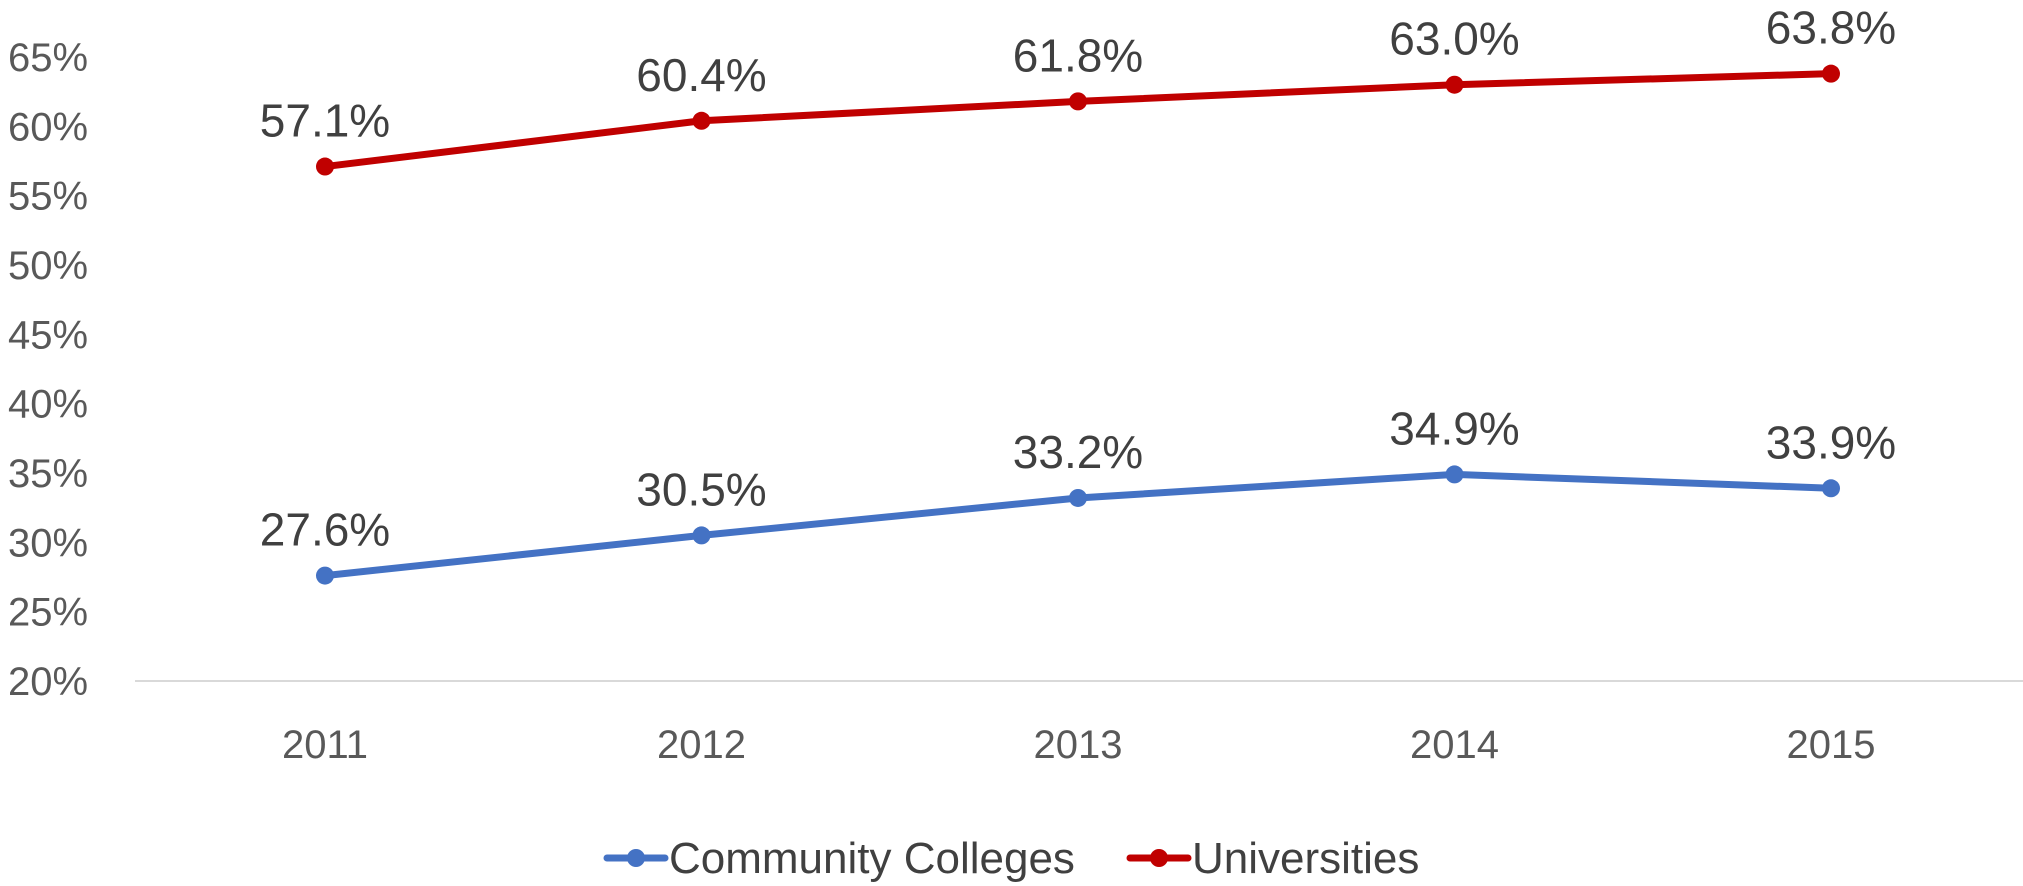  What do you see at coordinates (48, 405) in the screenshot?
I see `y-tick-label: 40%` at bounding box center [48, 405].